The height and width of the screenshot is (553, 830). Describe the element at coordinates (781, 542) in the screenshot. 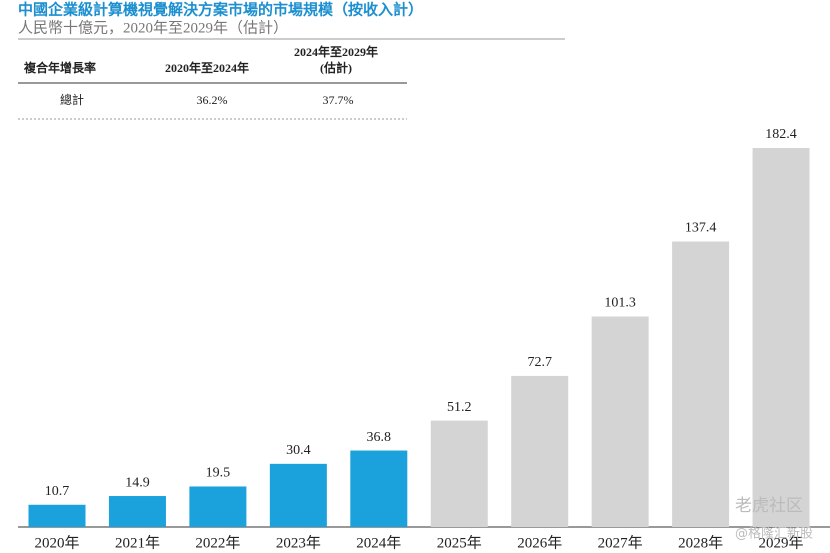

I see `x-tick-label: 2029年` at that location.